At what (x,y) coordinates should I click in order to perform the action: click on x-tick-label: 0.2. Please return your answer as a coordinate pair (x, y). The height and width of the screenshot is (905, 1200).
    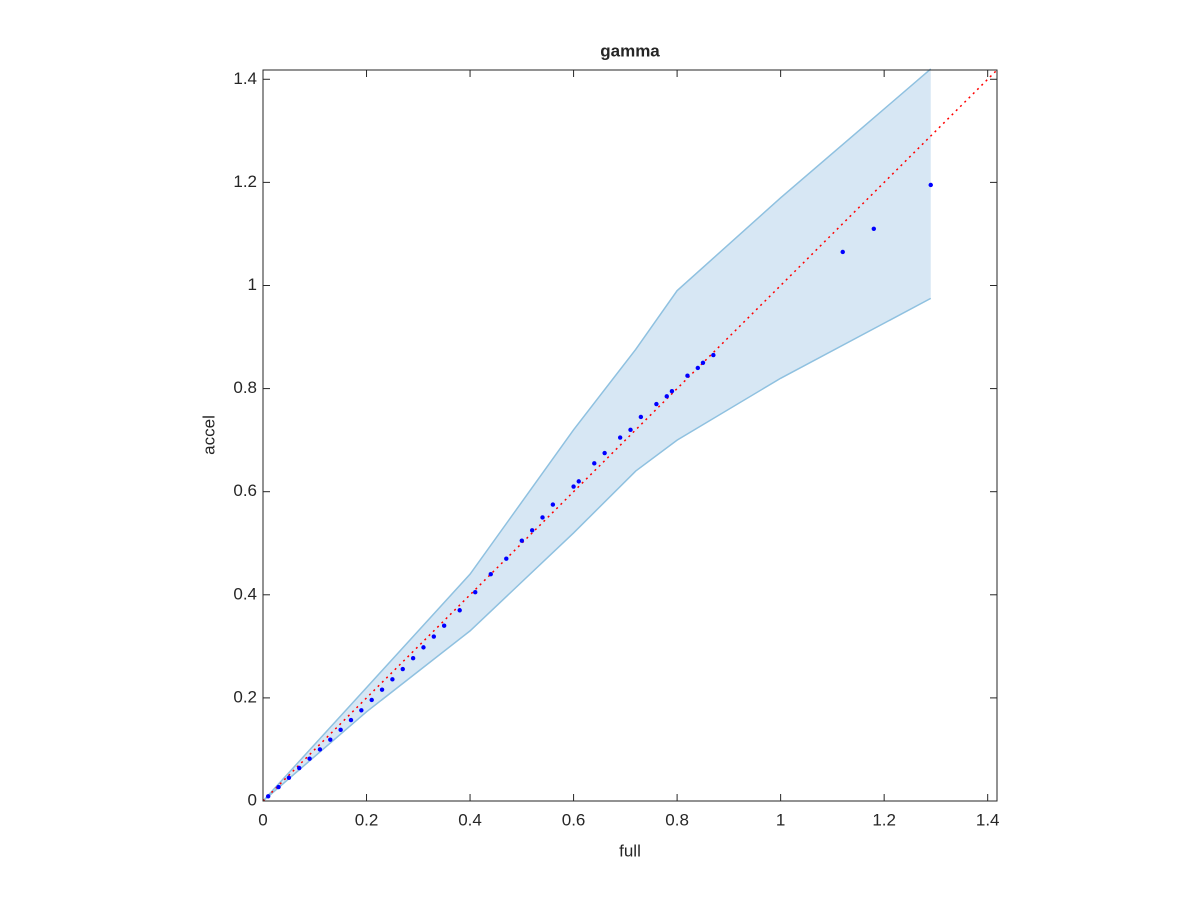
    Looking at the image, I should click on (367, 819).